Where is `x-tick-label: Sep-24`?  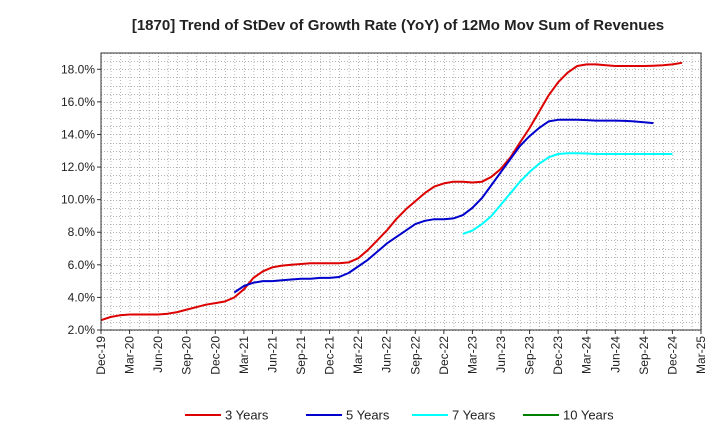 x-tick-label: Sep-24 is located at coordinates (644, 355).